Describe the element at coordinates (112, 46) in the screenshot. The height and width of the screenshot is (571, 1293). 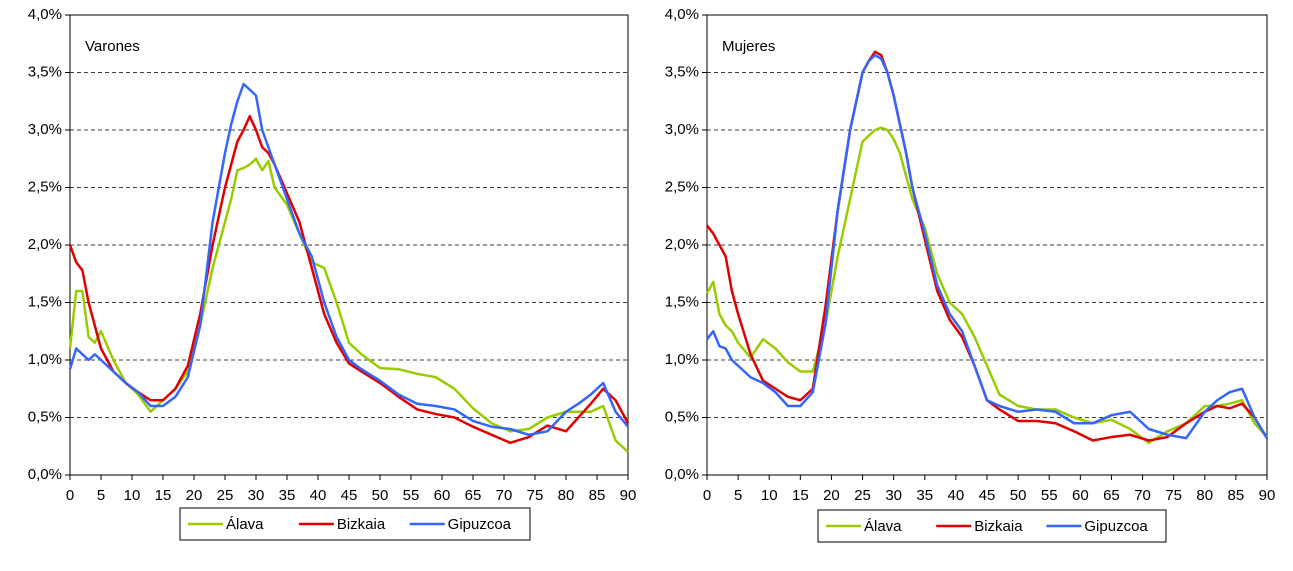
I see `chart-title: Varones` at that location.